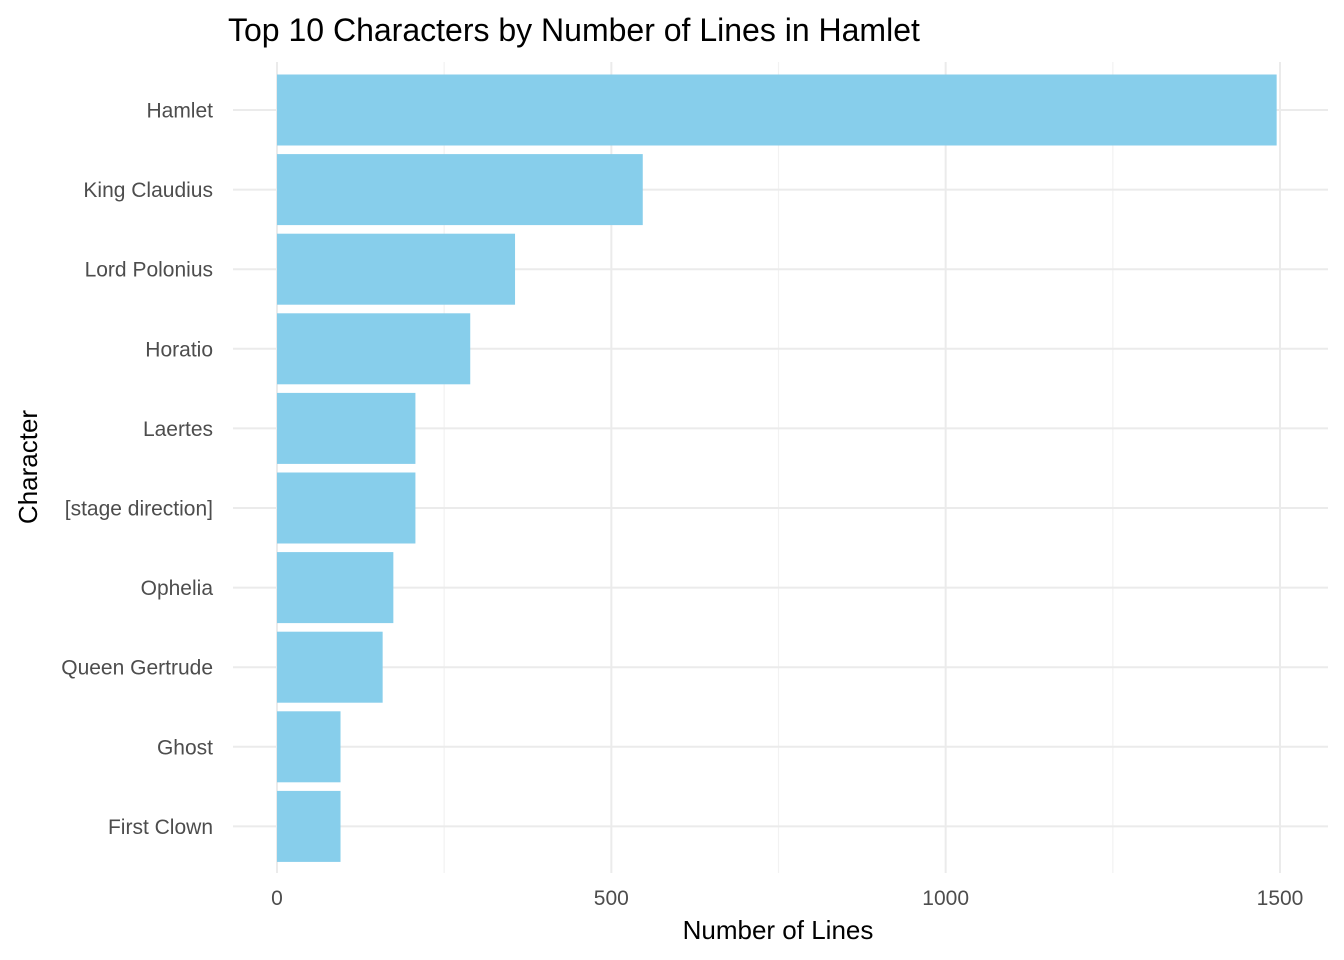 This screenshot has width=1344, height=960. What do you see at coordinates (787, 898) in the screenshot?
I see `x-tick-labels: 0 500 1000 1500` at bounding box center [787, 898].